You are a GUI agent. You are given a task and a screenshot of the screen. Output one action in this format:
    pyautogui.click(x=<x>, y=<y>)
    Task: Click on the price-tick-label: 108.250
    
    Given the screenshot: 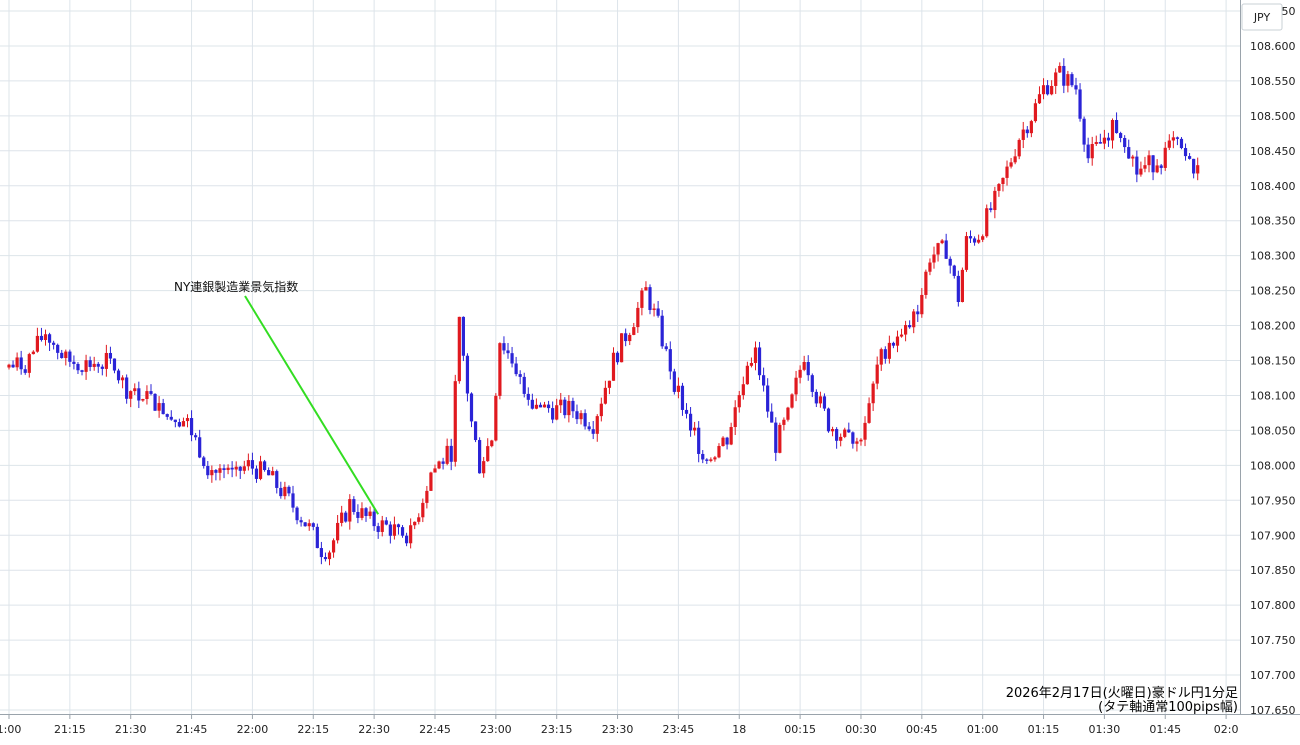 What is the action you would take?
    pyautogui.click(x=1273, y=291)
    